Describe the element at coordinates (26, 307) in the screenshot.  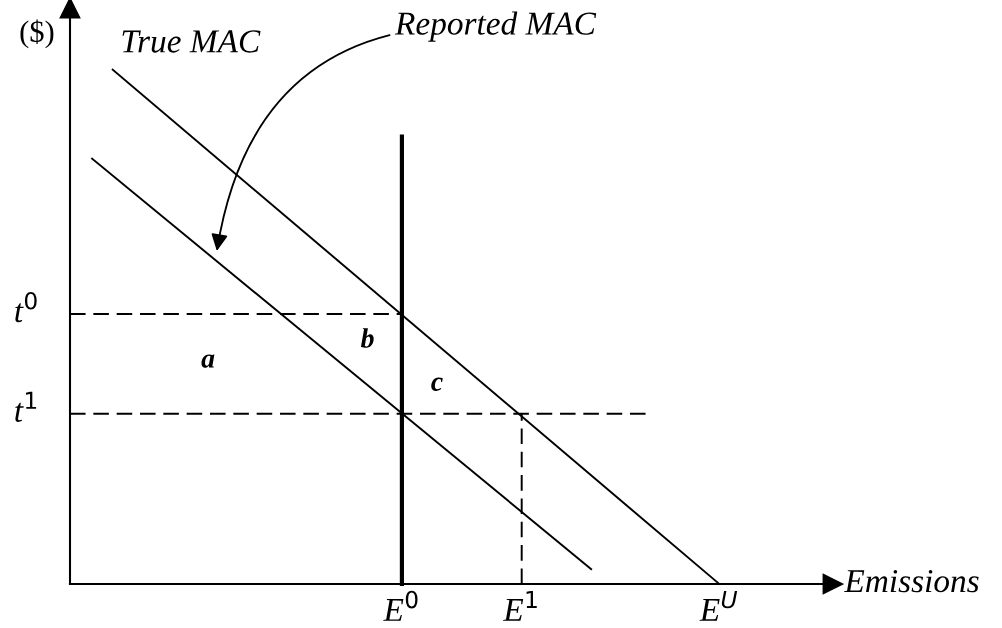
I see `annotation: t$^{0}$` at that location.